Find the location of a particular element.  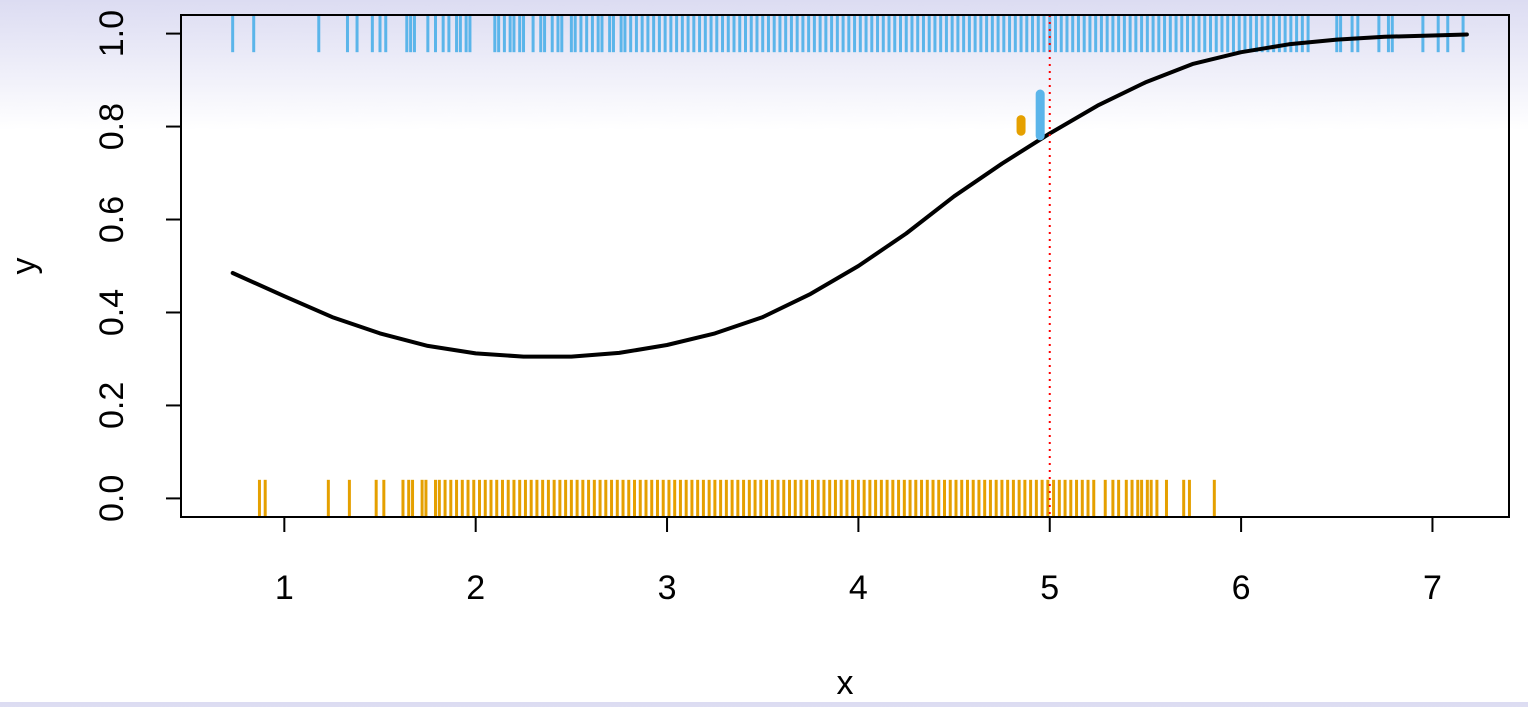

x-tick-label: 1 is located at coordinates (284, 588).